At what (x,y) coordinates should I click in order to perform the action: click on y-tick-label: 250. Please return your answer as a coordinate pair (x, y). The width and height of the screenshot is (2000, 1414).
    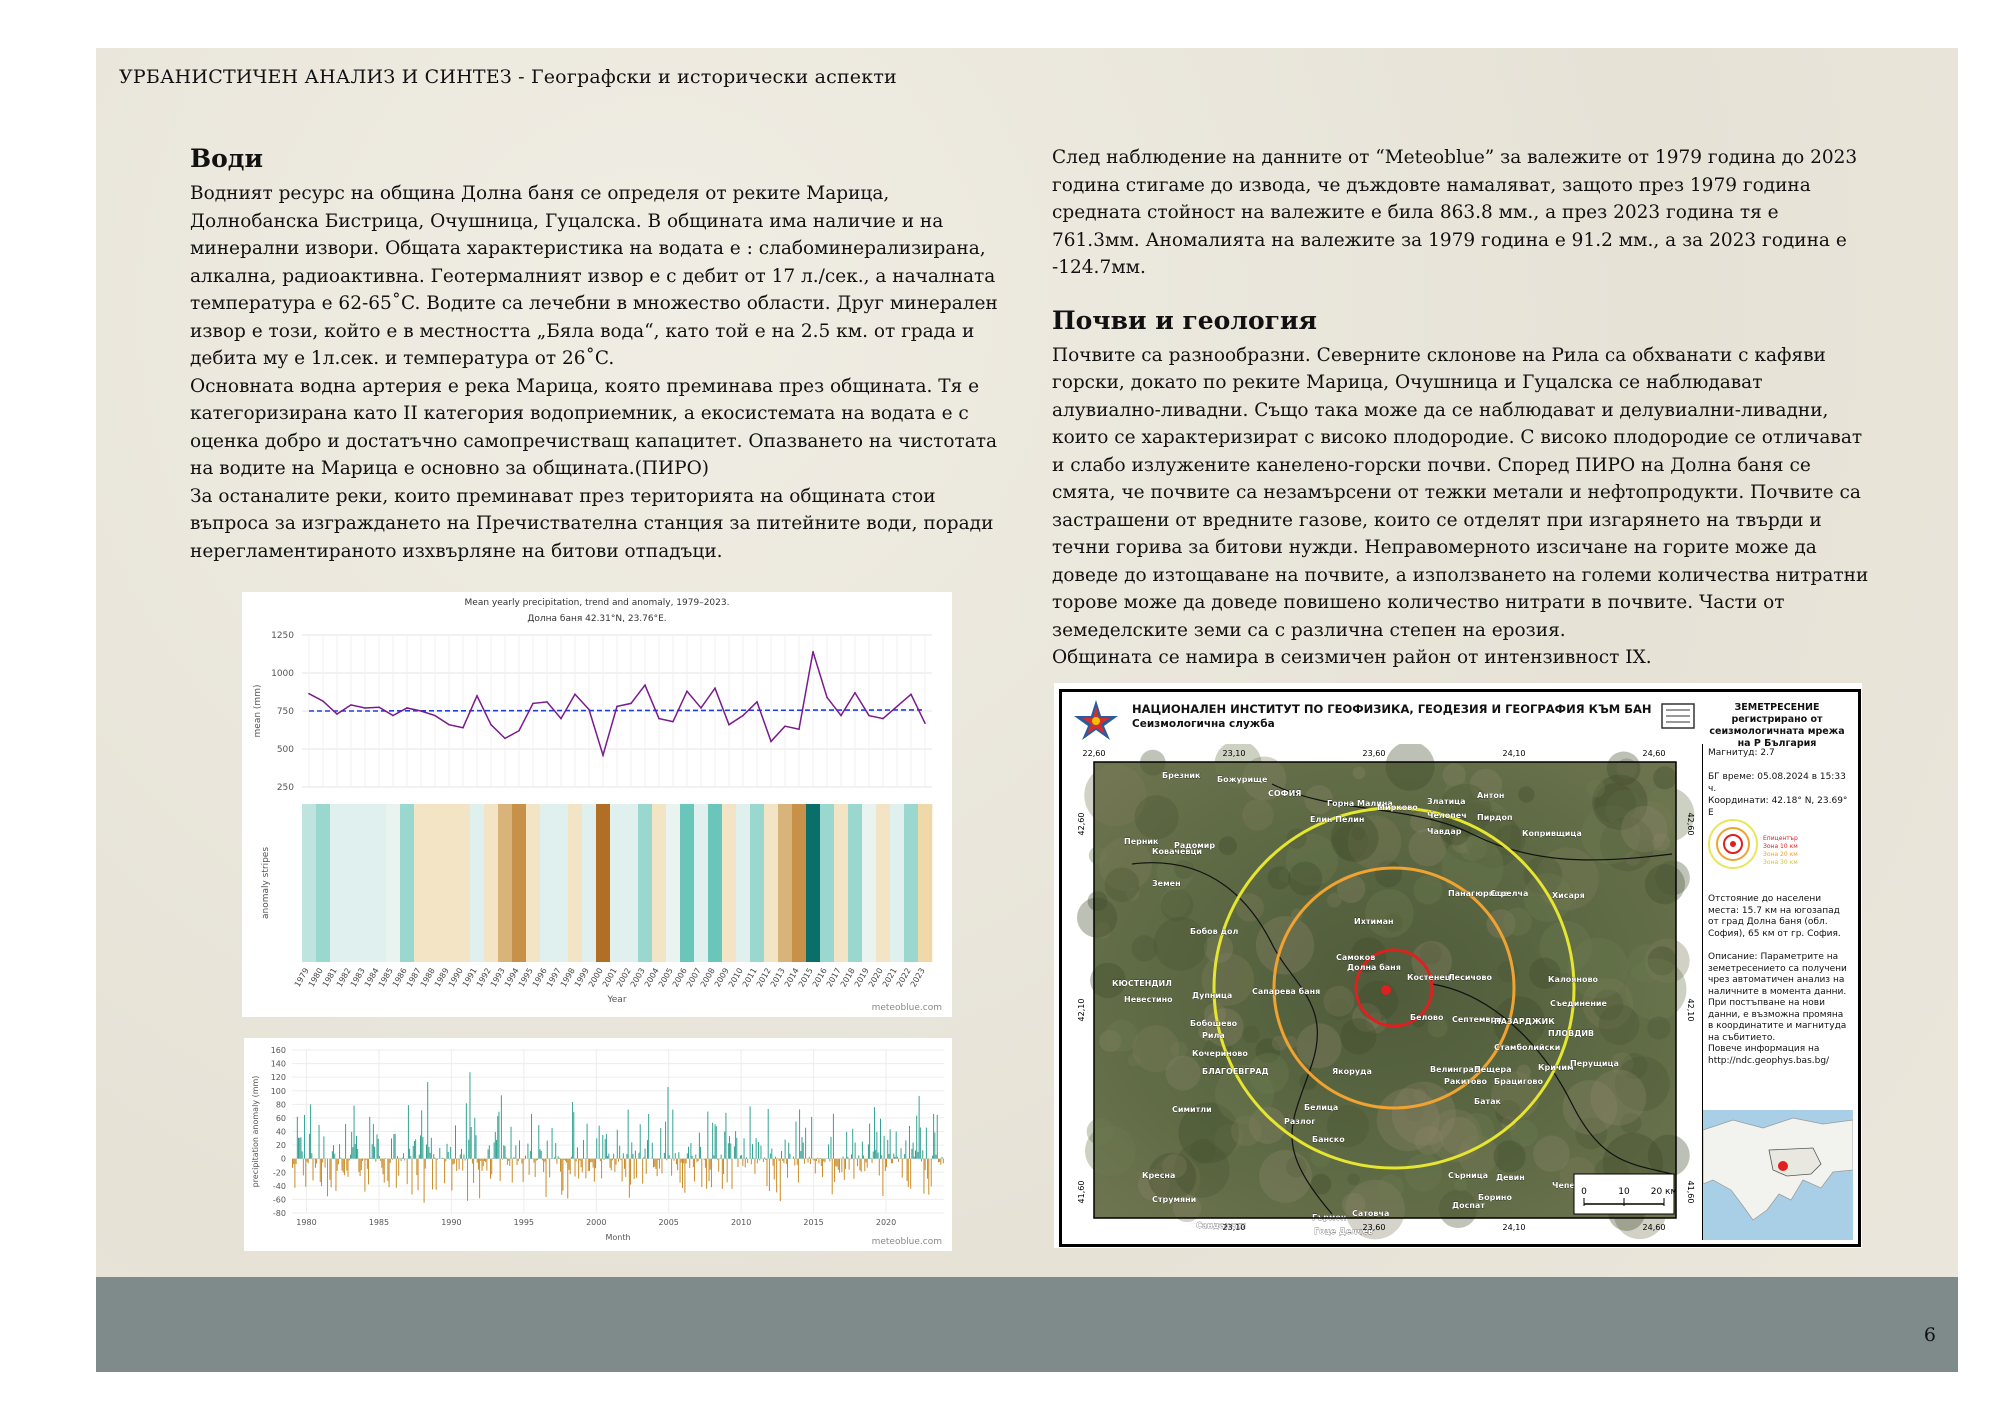
    Looking at the image, I should click on (285, 788).